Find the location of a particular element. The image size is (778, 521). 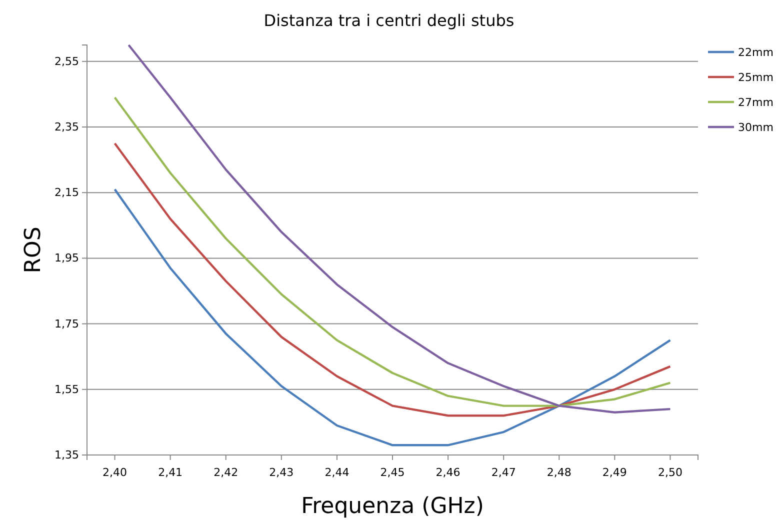

x-tick-label: 2,43 is located at coordinates (281, 473).